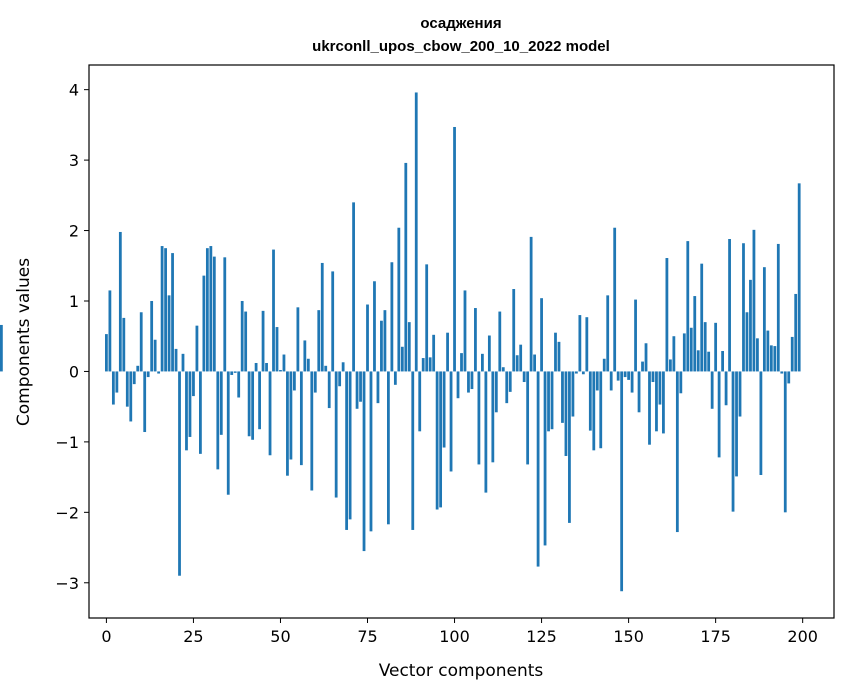 This screenshot has width=847, height=696. I want to click on y-tick-label: 1, so click(74, 301).